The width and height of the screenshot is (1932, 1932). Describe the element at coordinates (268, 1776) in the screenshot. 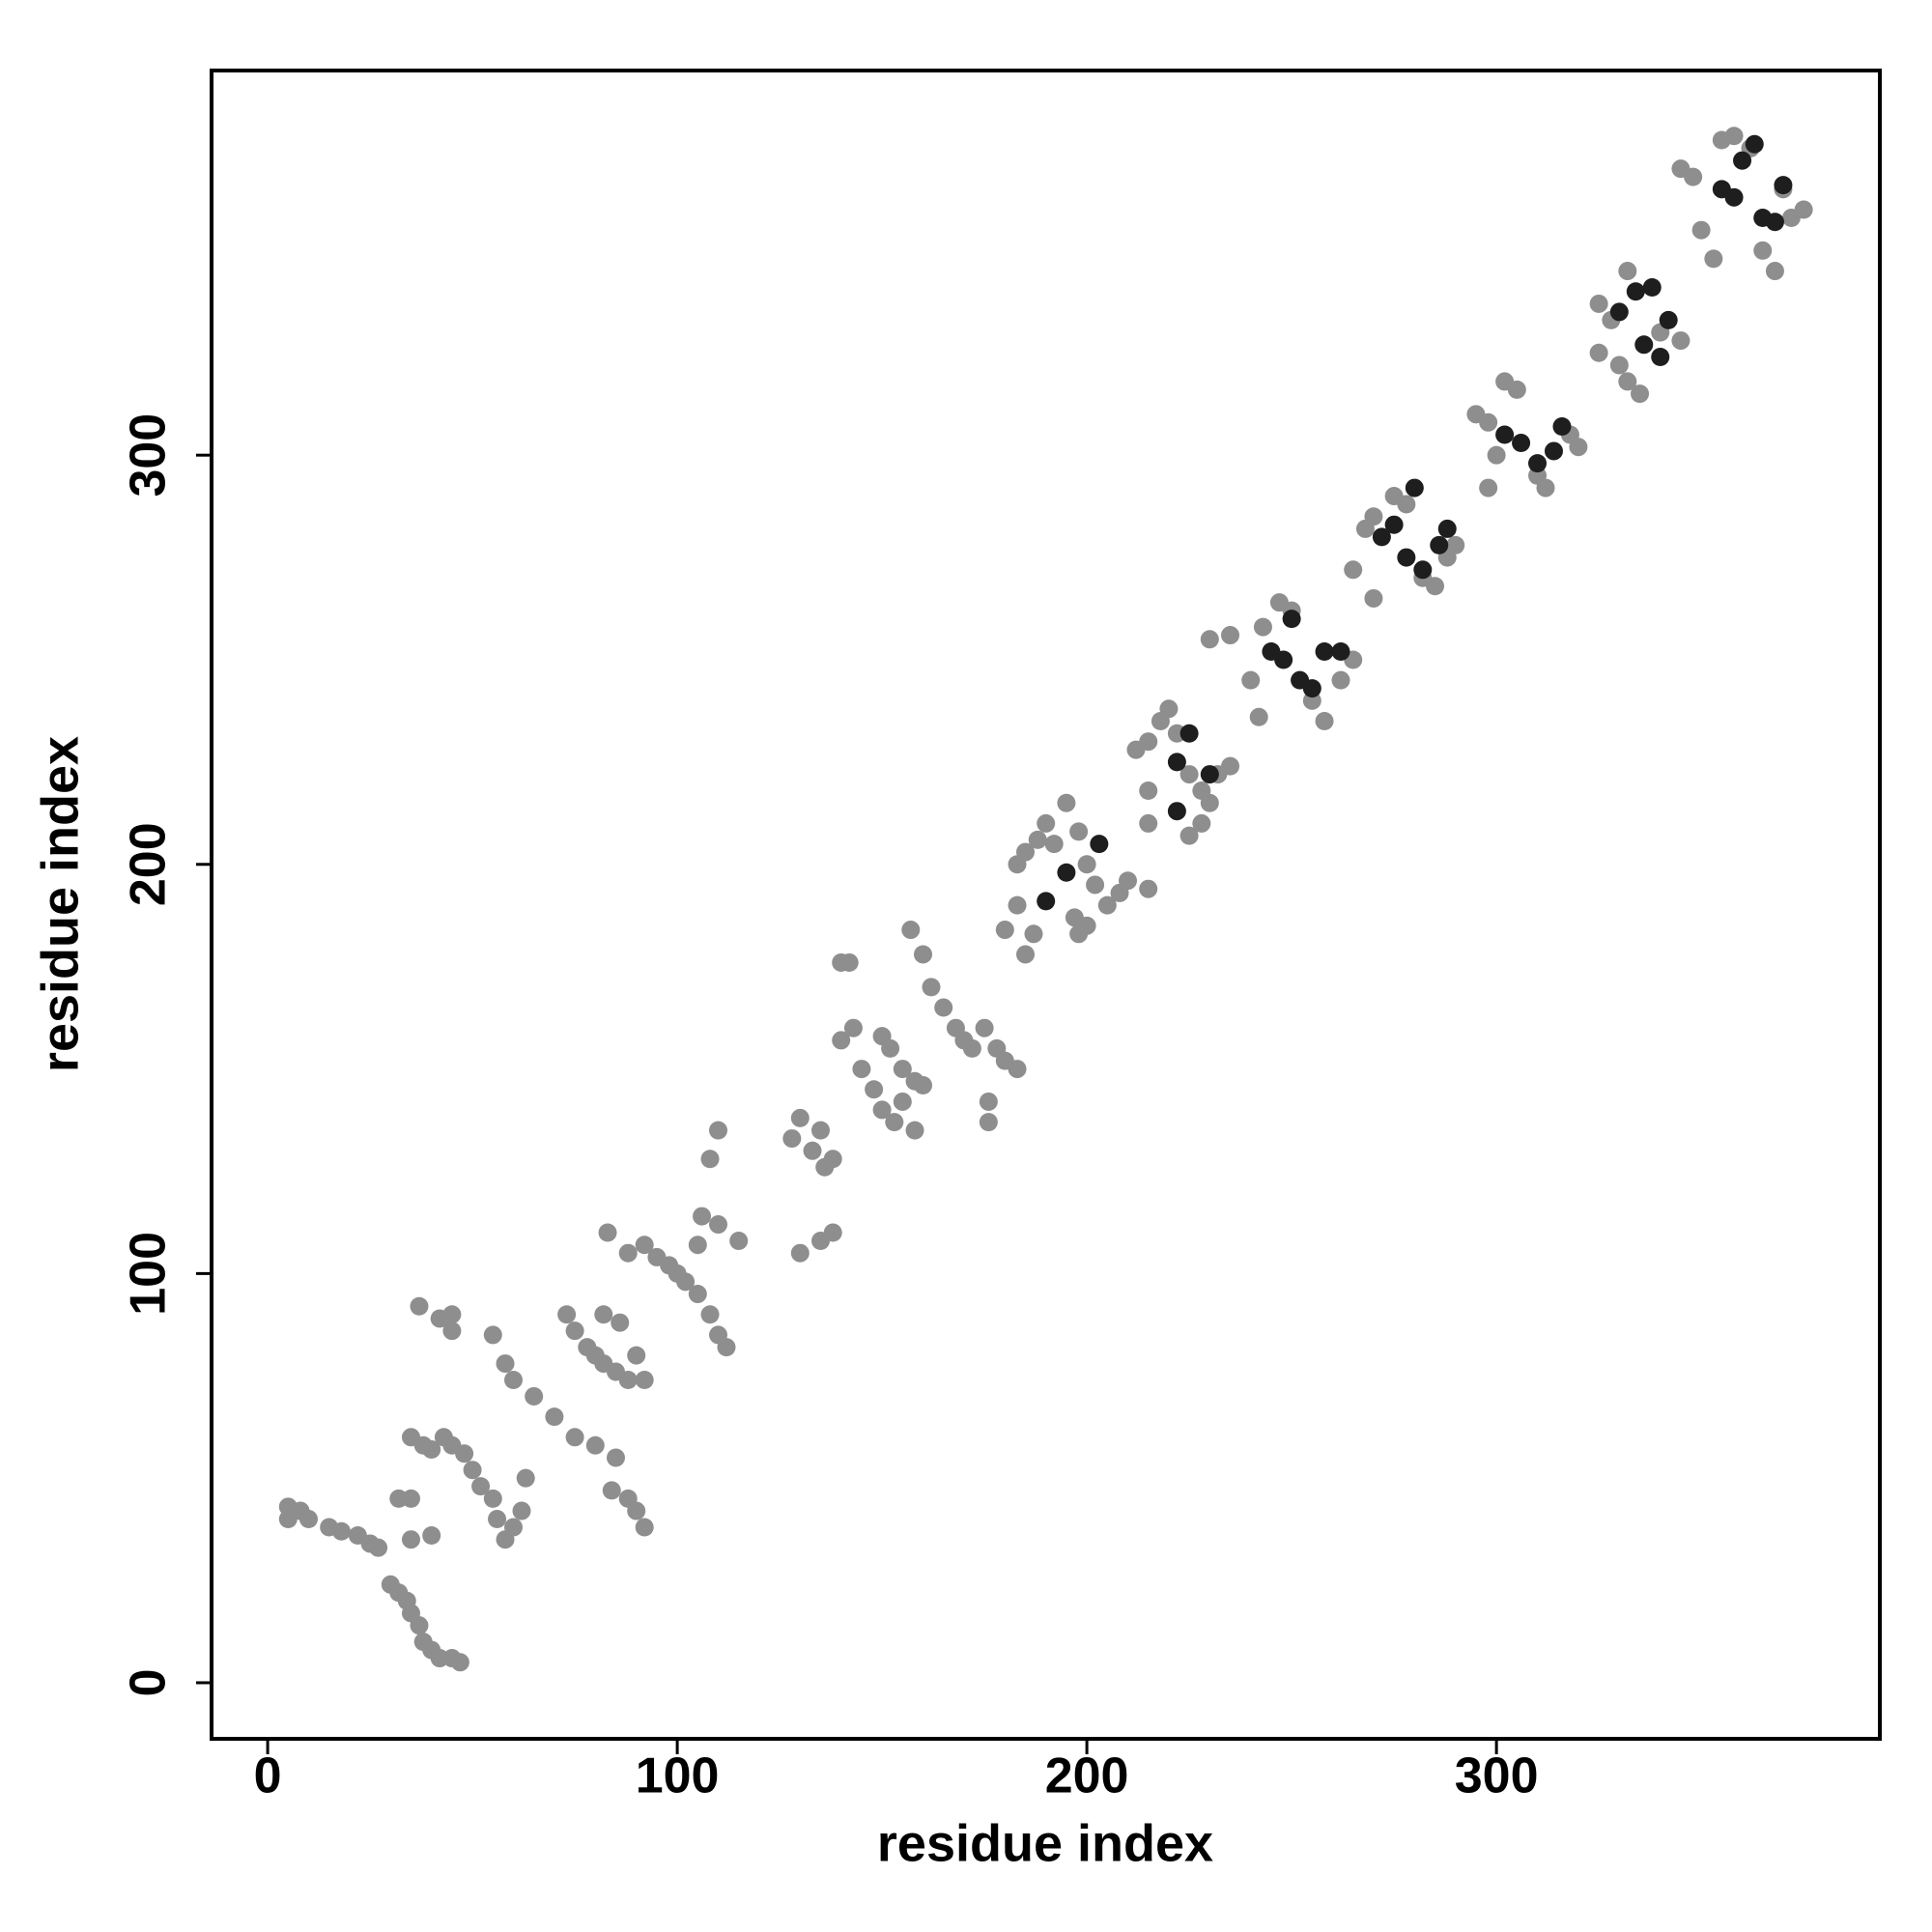

I see `x-tick-label: 0` at that location.